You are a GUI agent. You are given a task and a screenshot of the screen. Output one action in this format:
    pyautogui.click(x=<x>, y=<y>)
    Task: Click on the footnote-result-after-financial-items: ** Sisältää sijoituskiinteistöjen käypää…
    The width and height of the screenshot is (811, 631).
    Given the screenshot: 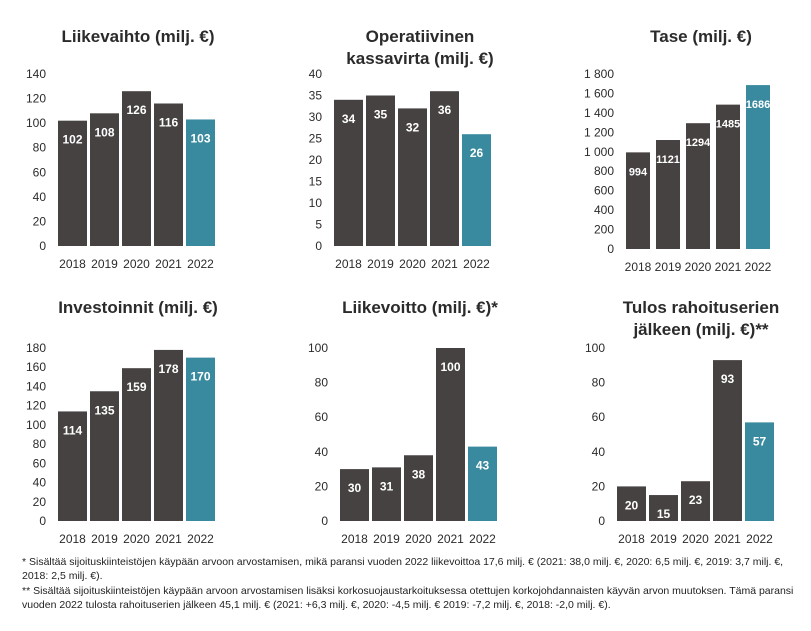 What is the action you would take?
    pyautogui.click(x=408, y=598)
    